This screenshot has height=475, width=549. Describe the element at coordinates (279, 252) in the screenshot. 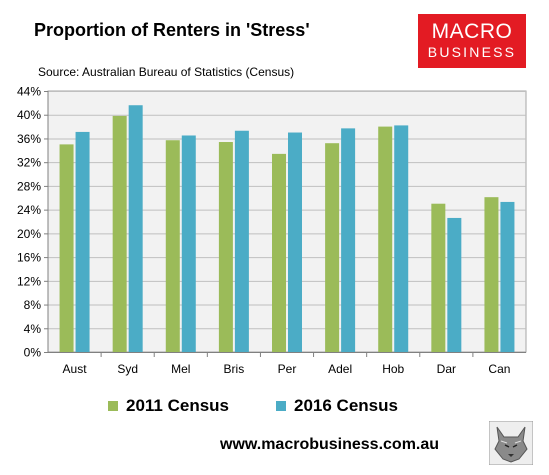

I see `bar-2011-per` at that location.